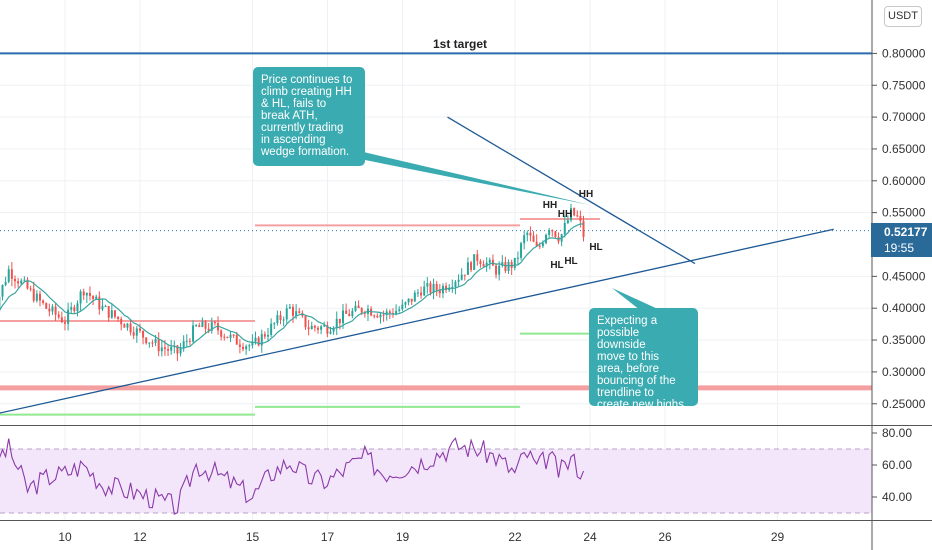 The image size is (932, 550). I want to click on rsi-line, so click(292, 476).